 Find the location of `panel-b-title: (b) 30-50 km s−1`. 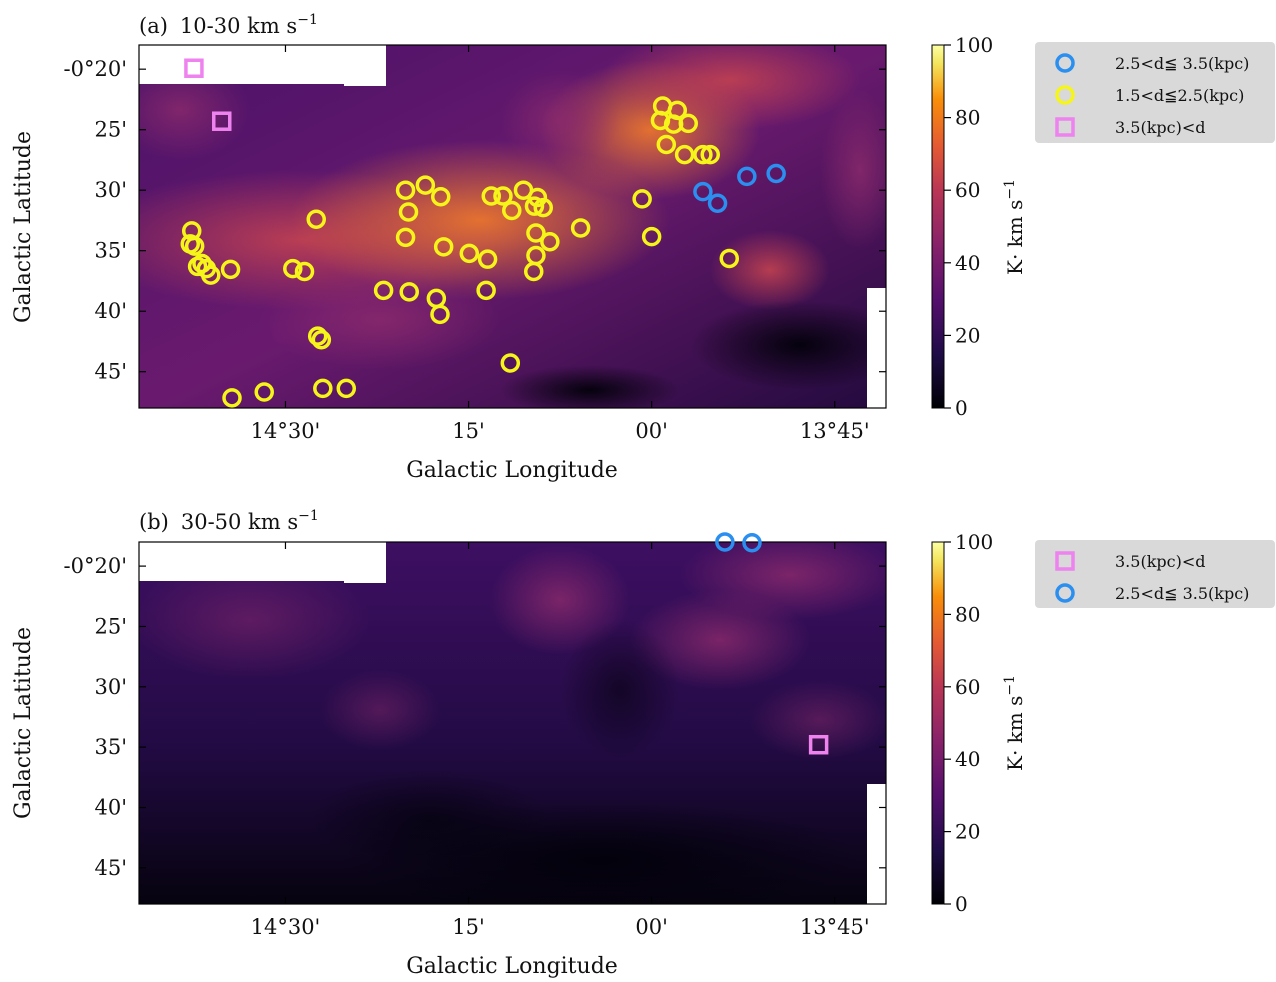

panel-b-title: (b) 30-50 km s−1 is located at coordinates (229, 521).